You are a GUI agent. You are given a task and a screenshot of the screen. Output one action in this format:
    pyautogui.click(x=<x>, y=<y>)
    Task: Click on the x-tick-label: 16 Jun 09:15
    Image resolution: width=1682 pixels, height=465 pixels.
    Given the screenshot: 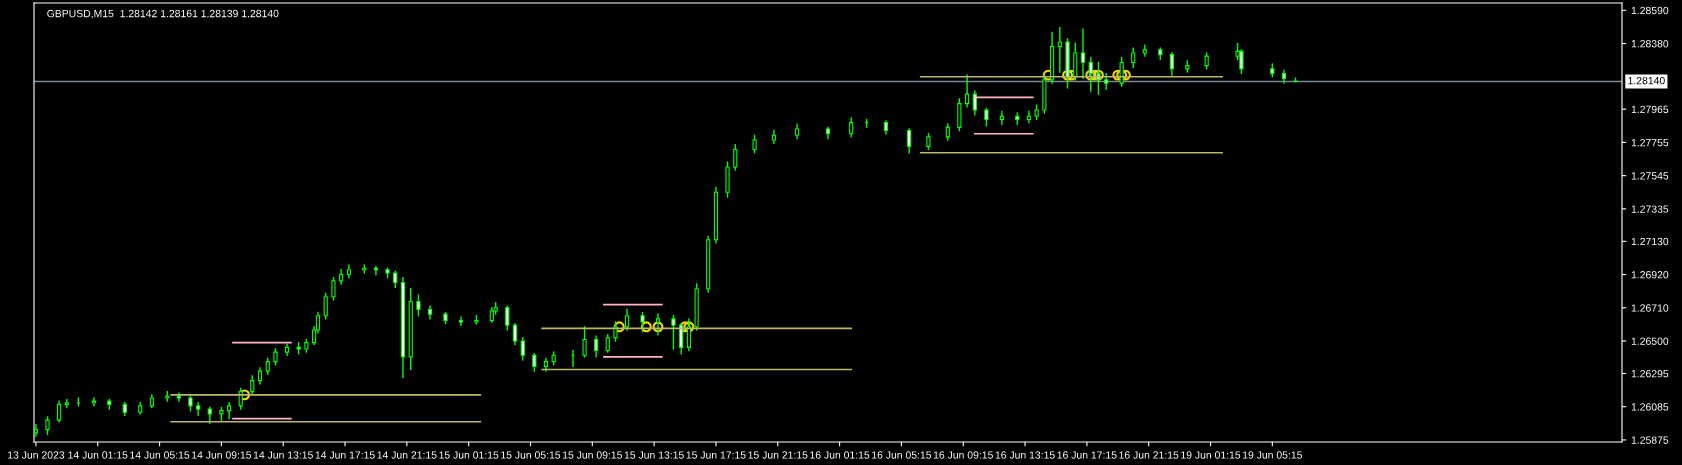 What is the action you would take?
    pyautogui.click(x=963, y=455)
    